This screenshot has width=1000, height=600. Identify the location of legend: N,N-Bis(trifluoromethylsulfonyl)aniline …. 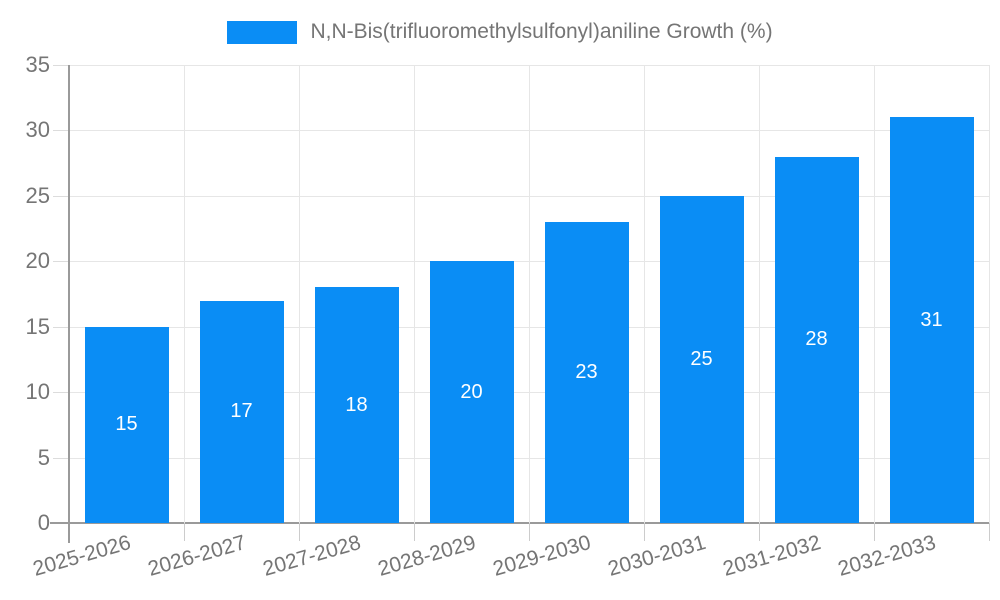
(500, 32).